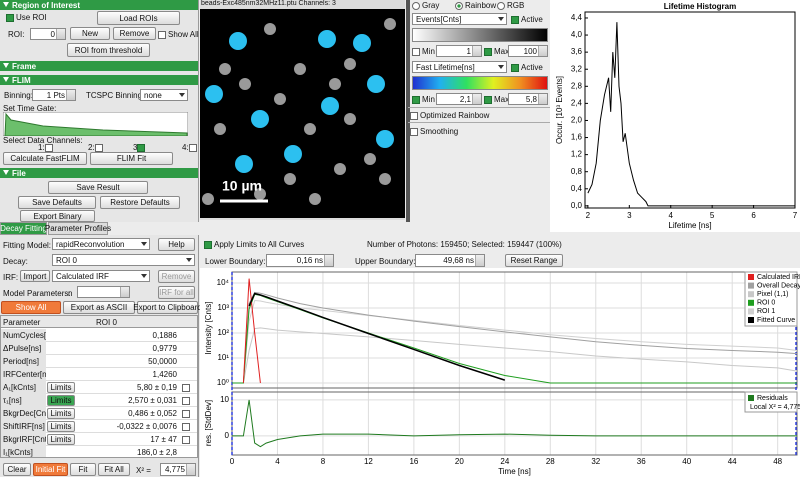 The image size is (800, 477). Describe the element at coordinates (449, 115) in the screenshot. I see `checkbox: Optimized Rainbow` at that location.